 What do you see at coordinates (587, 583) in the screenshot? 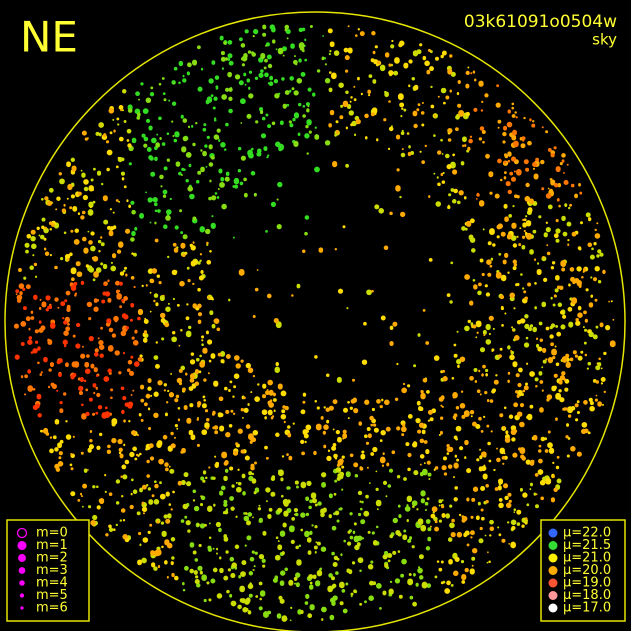
I see `brightness-label: μ=19.0` at bounding box center [587, 583].